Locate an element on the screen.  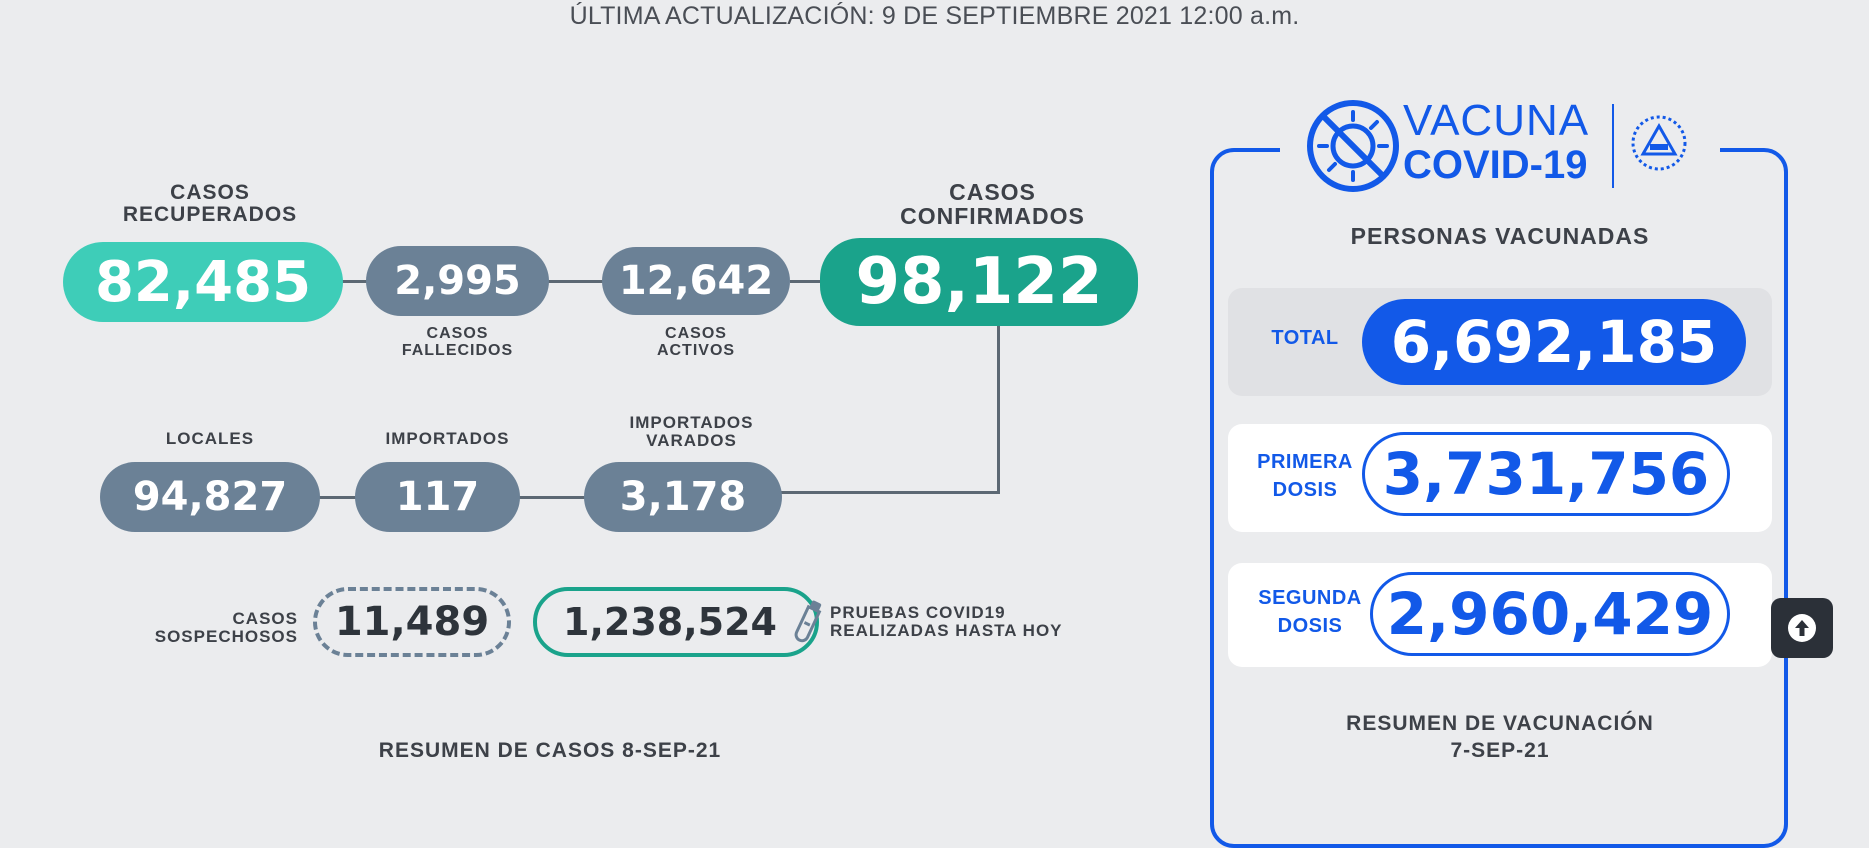
vaccine-logo: VACUNA COVID-19 is located at coordinates (1505, 145).